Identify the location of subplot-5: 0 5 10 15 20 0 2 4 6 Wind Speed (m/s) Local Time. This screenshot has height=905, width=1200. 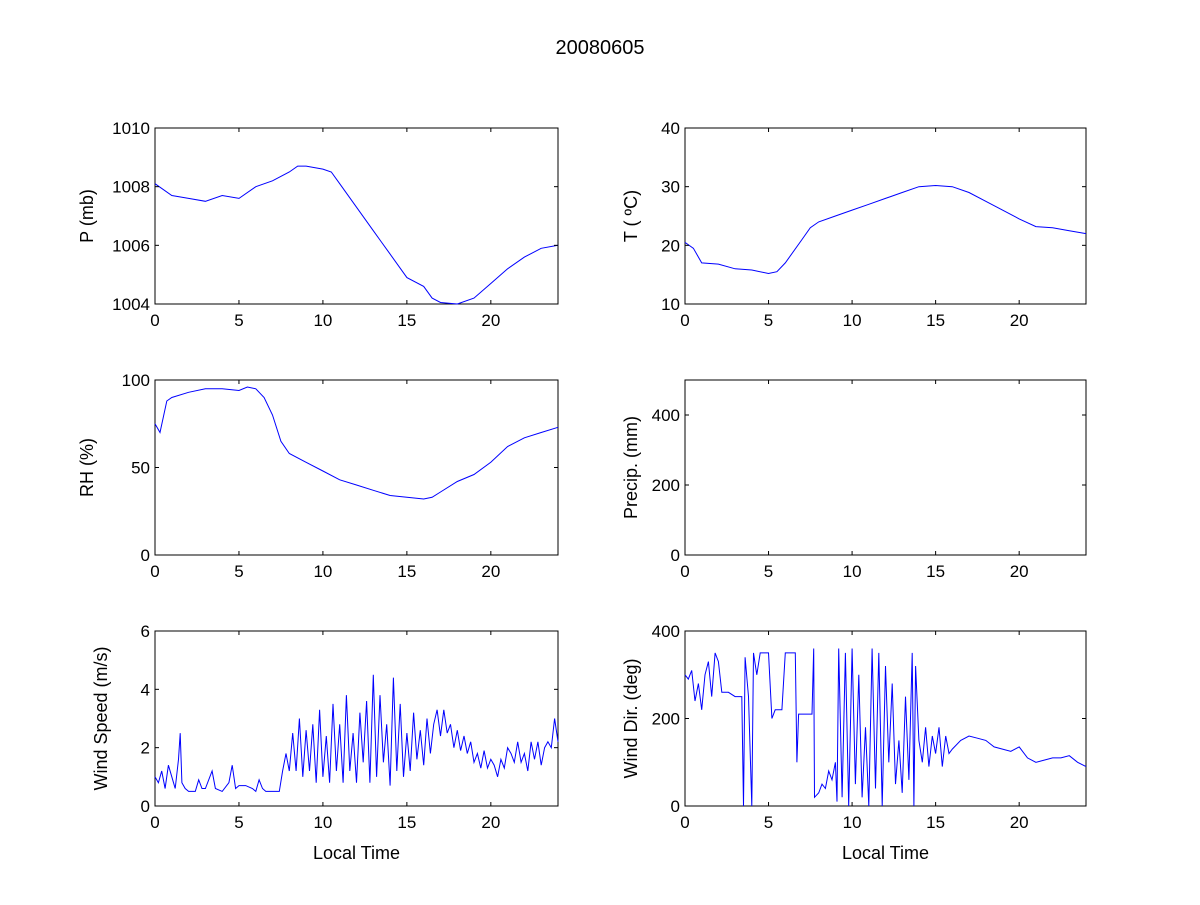
(325, 742).